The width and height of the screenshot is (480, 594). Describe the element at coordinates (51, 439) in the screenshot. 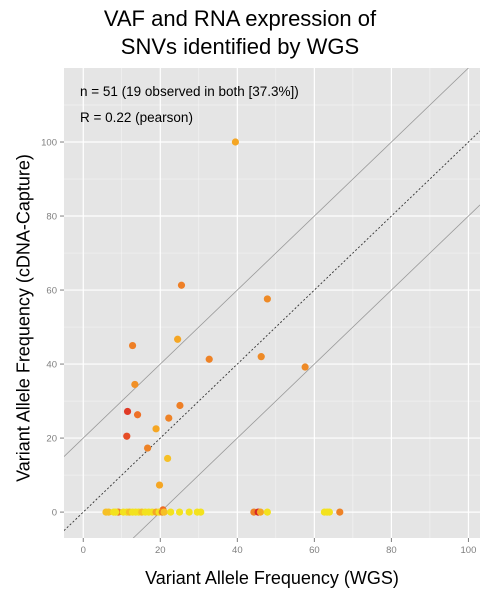

I see `y-tick-label: 20` at that location.